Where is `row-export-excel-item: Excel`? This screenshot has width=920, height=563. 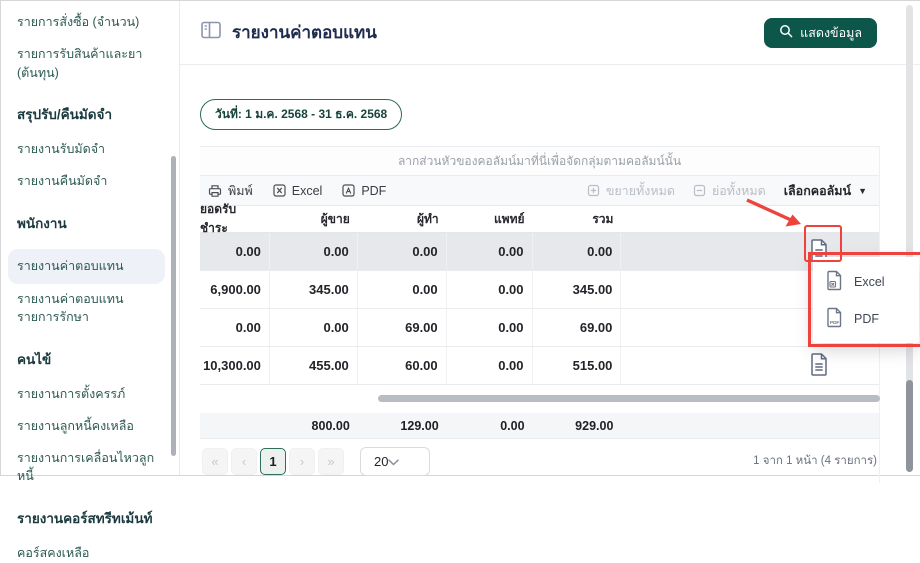 row-export-excel-item: Excel is located at coordinates (866, 281).